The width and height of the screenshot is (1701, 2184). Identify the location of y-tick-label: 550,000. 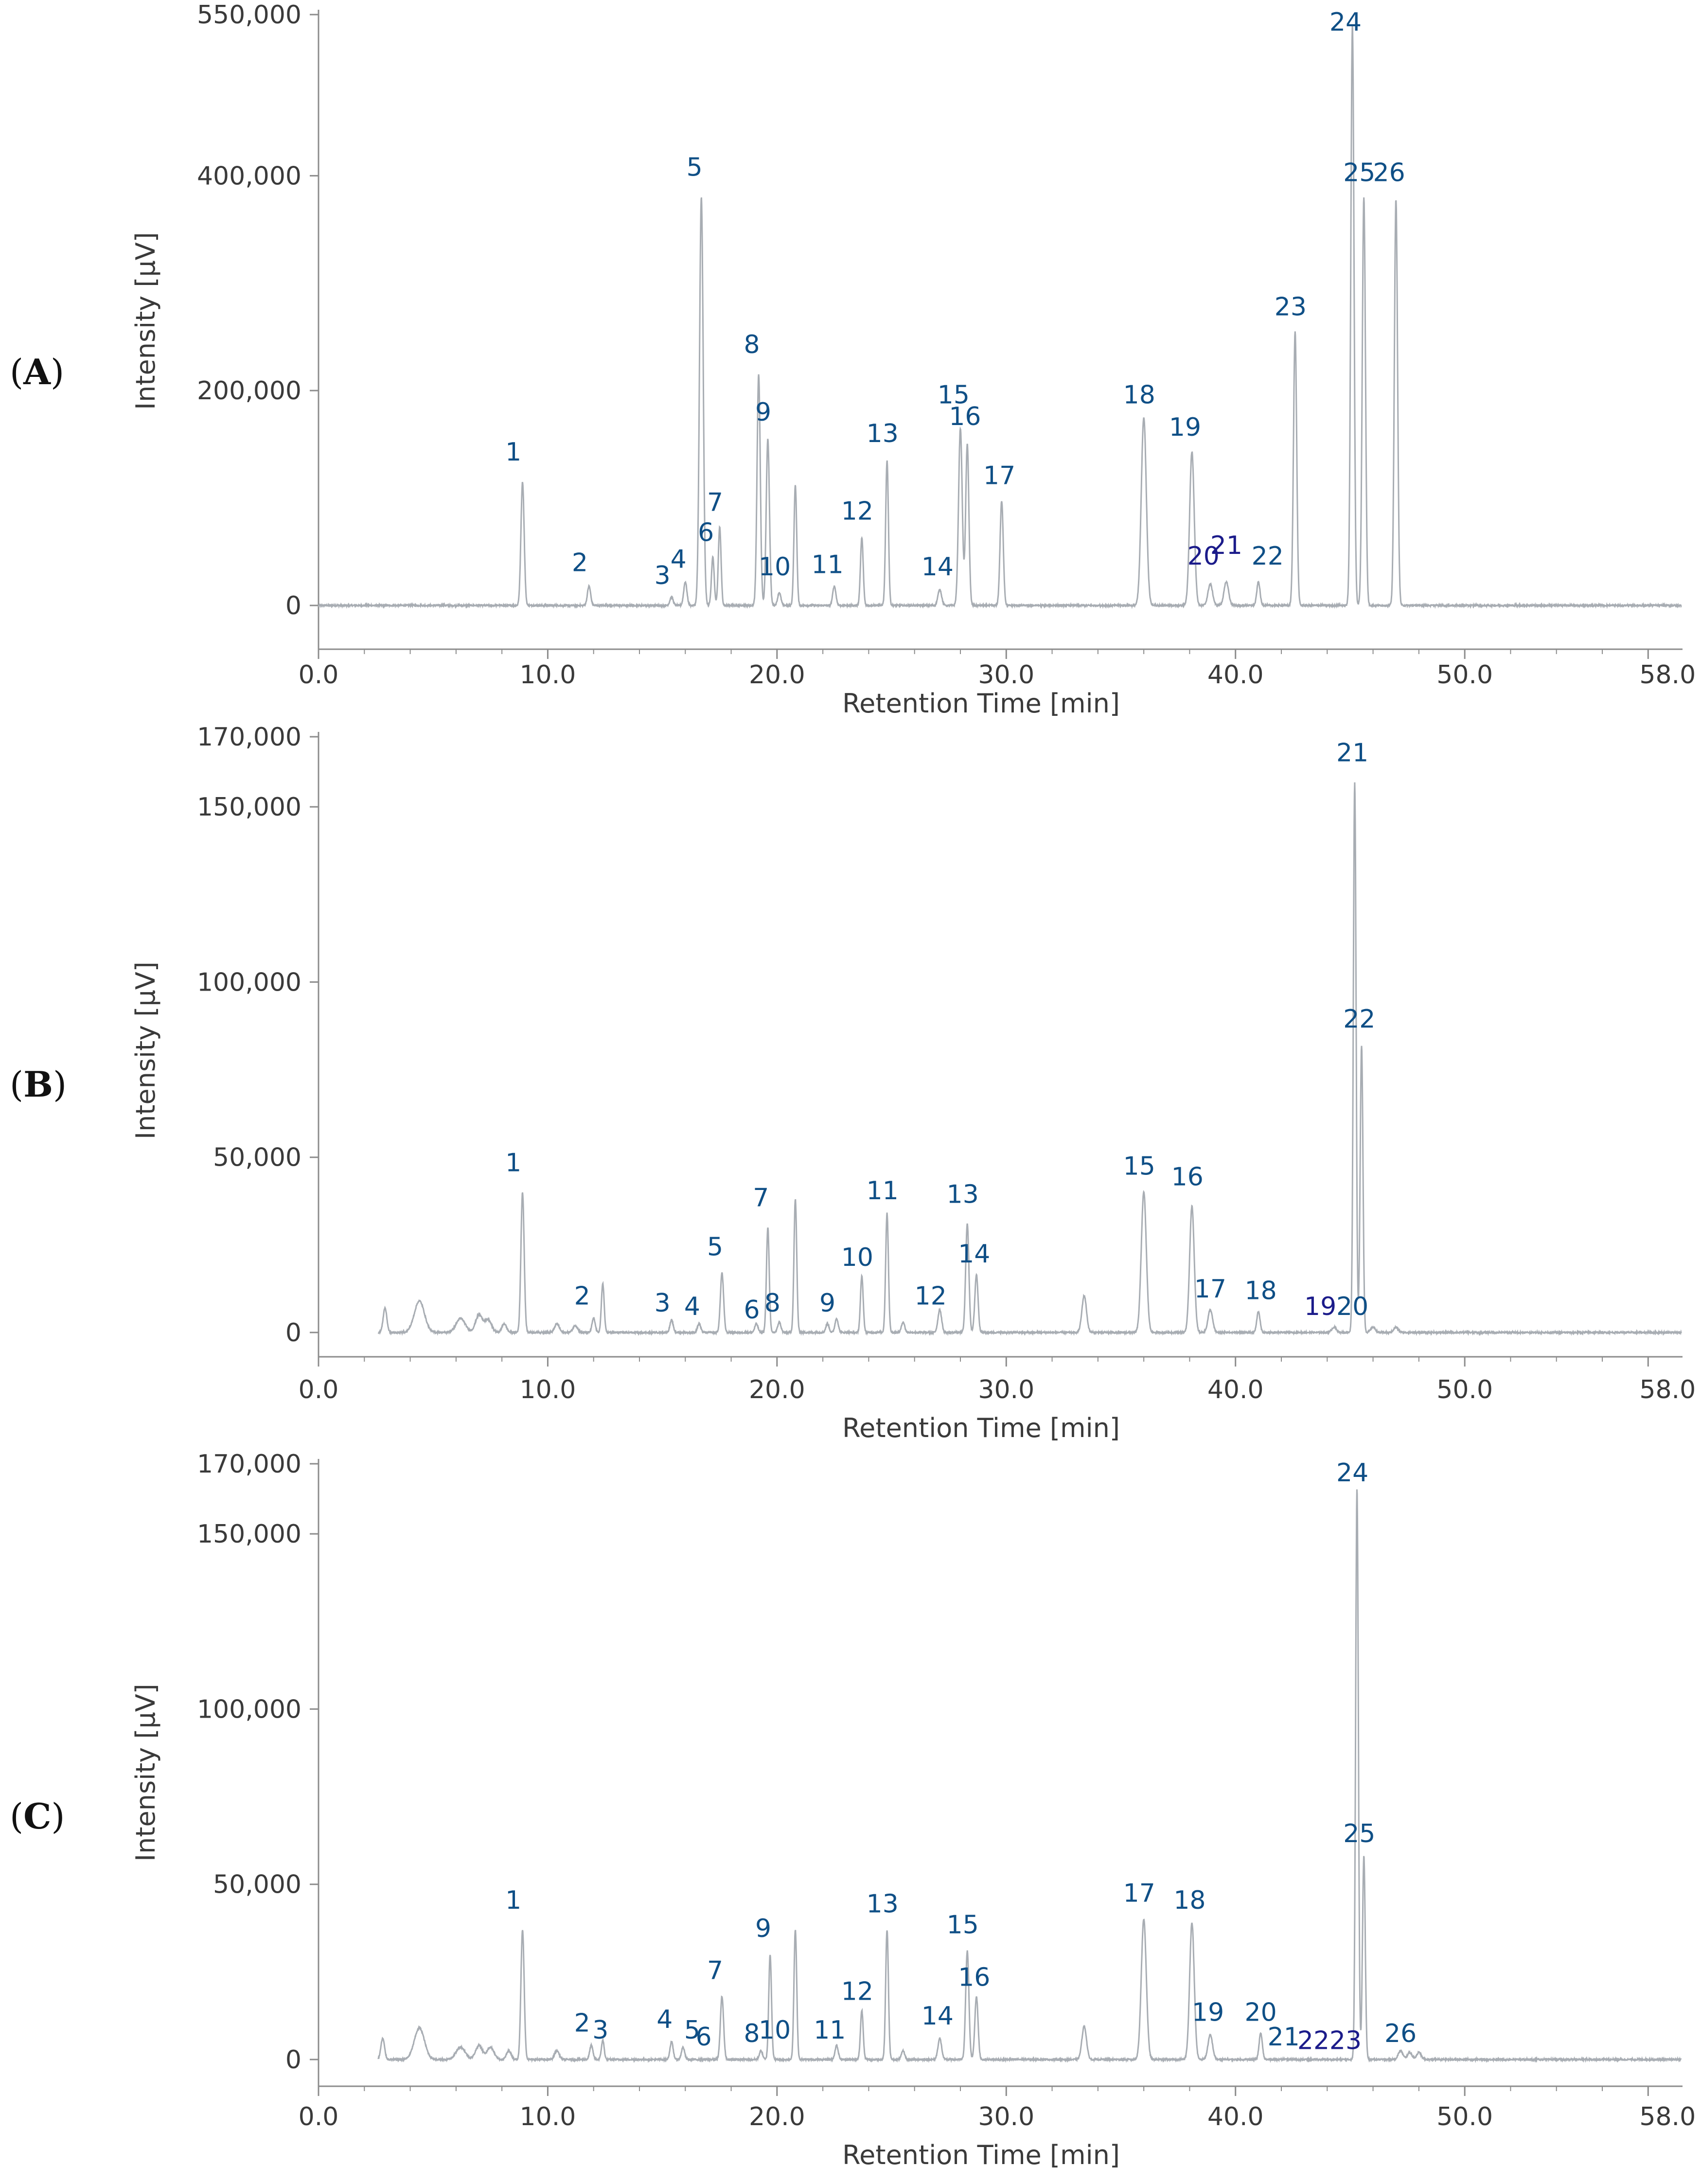
(249, 15).